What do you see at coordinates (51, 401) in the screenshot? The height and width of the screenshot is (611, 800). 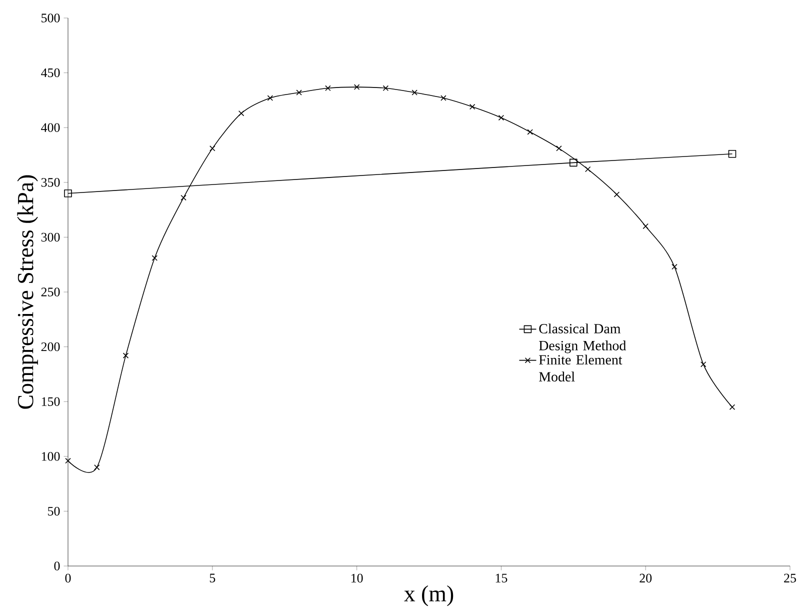 I see `y-tick-label: 150` at bounding box center [51, 401].